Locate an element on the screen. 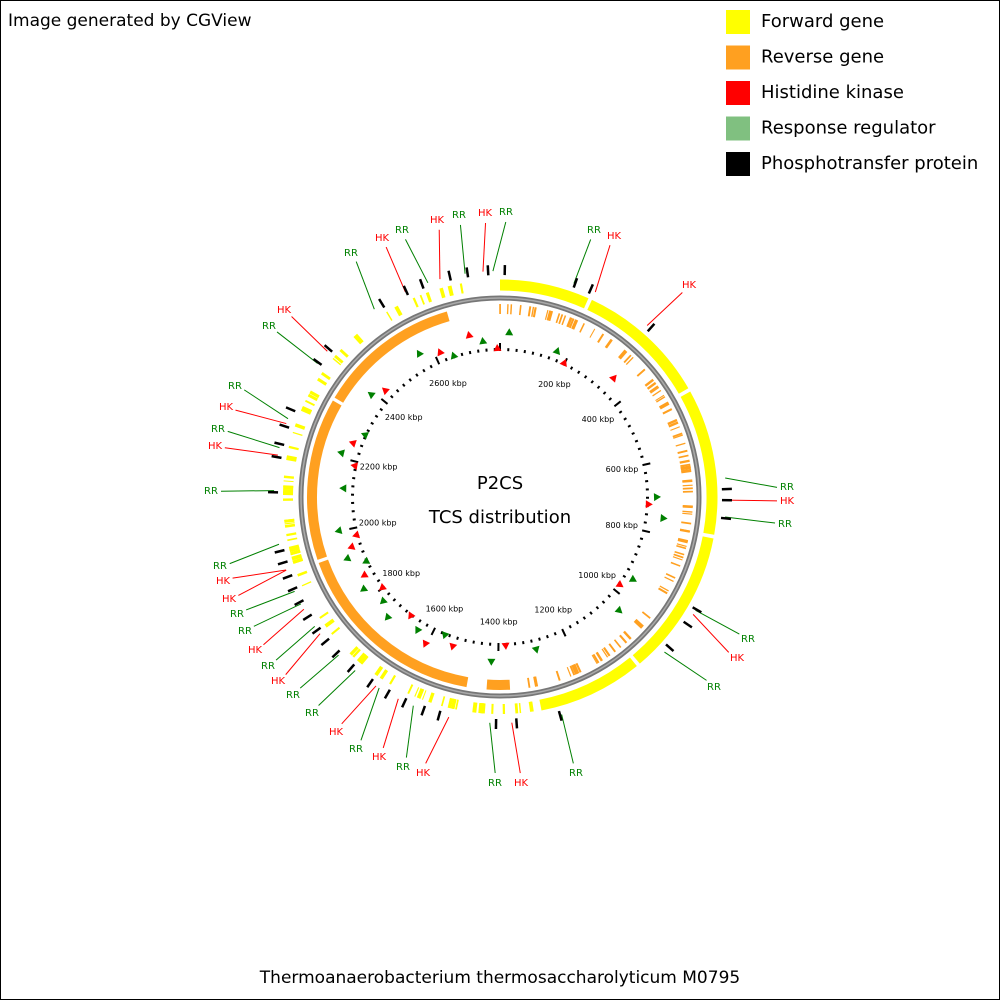 The height and width of the screenshot is (1000, 1000). ruler-label: 800 kbp is located at coordinates (621, 525).